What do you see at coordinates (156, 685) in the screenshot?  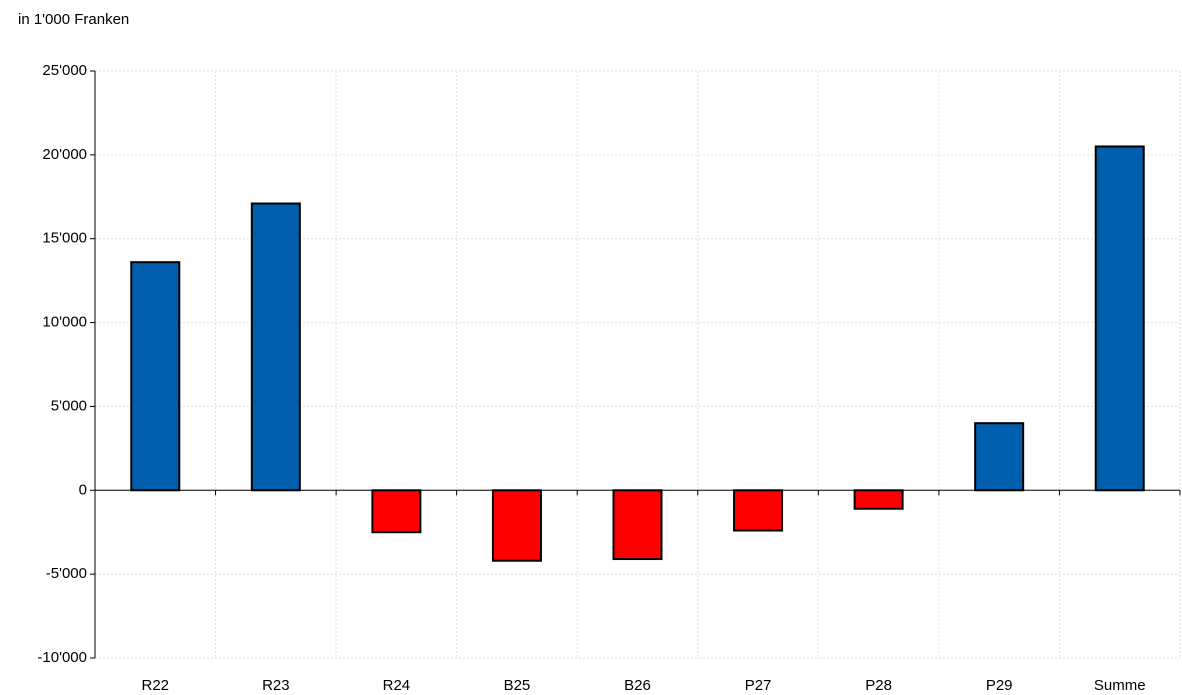 I see `x-tick-label: R22` at bounding box center [156, 685].